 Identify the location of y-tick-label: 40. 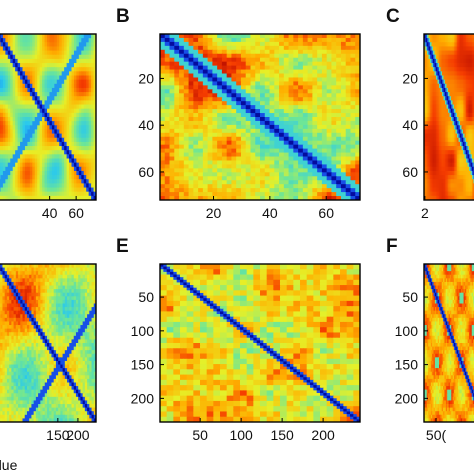
(146, 125).